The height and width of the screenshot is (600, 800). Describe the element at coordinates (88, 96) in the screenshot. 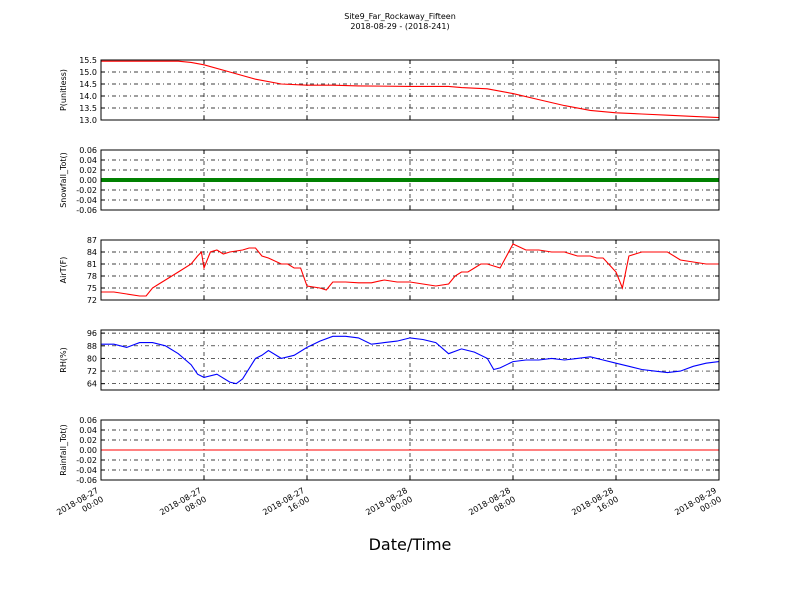

I see `y-tick-label: 14.0` at that location.